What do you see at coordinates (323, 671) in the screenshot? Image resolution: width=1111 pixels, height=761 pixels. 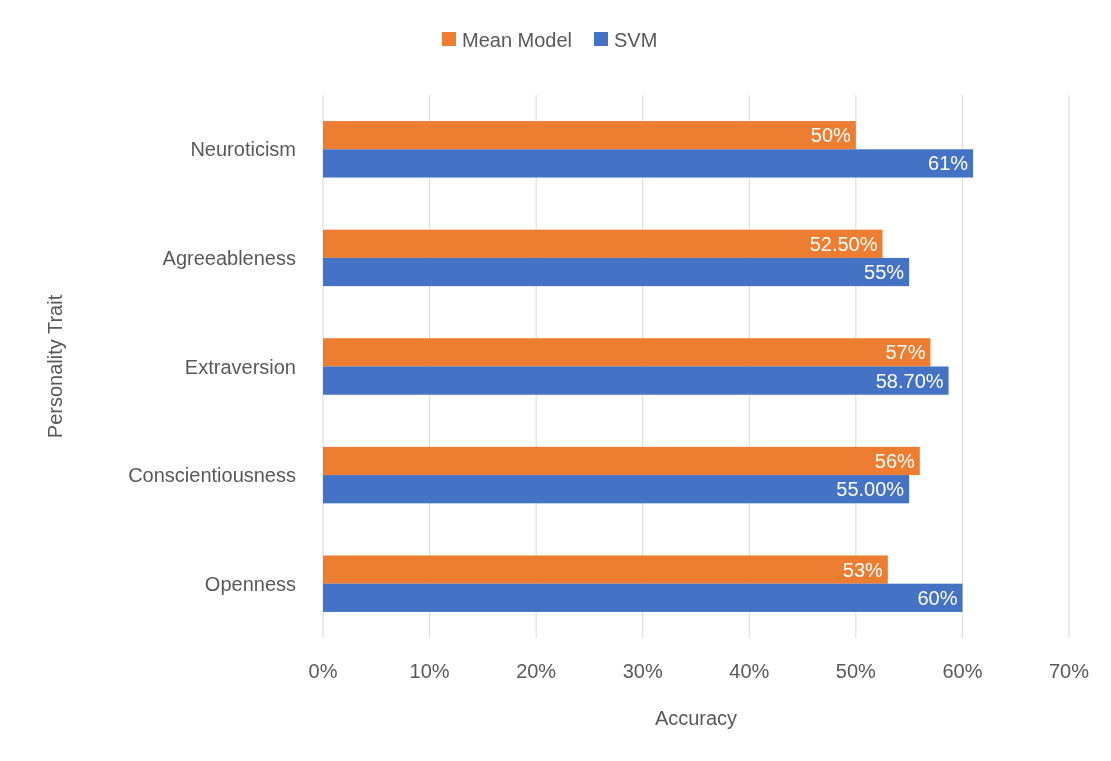 I see `x-tick-label: 0%` at bounding box center [323, 671].